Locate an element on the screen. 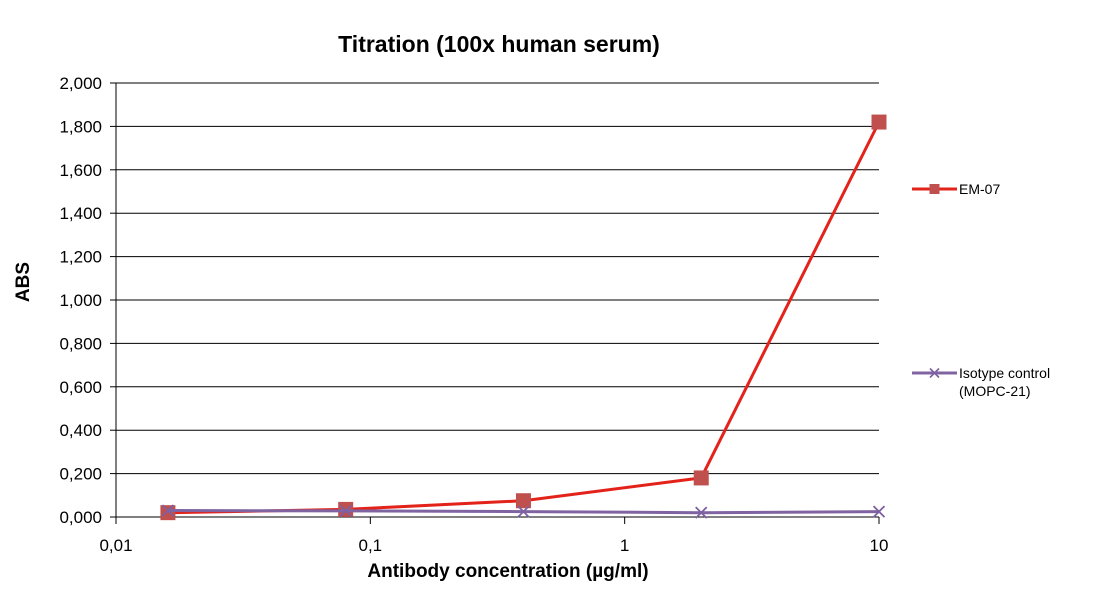  x-tick-label: 0,1 is located at coordinates (371, 545).